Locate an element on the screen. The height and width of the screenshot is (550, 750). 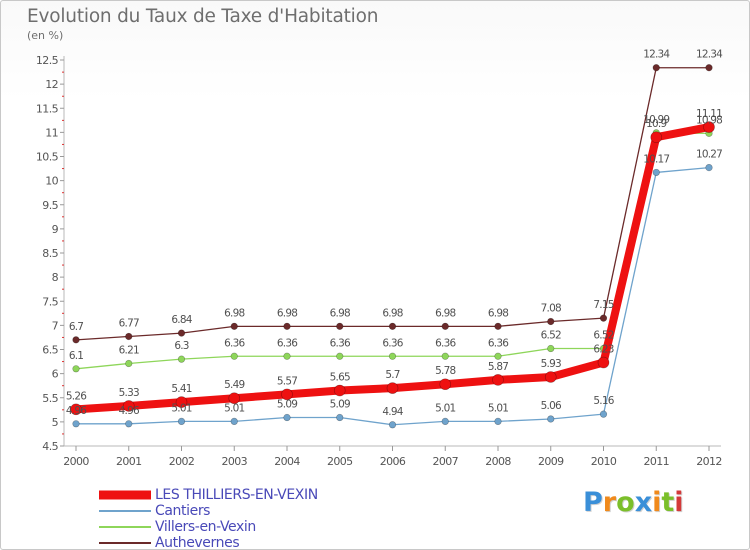
legend-item: Villers-en-Vexin is located at coordinates (249, 527).